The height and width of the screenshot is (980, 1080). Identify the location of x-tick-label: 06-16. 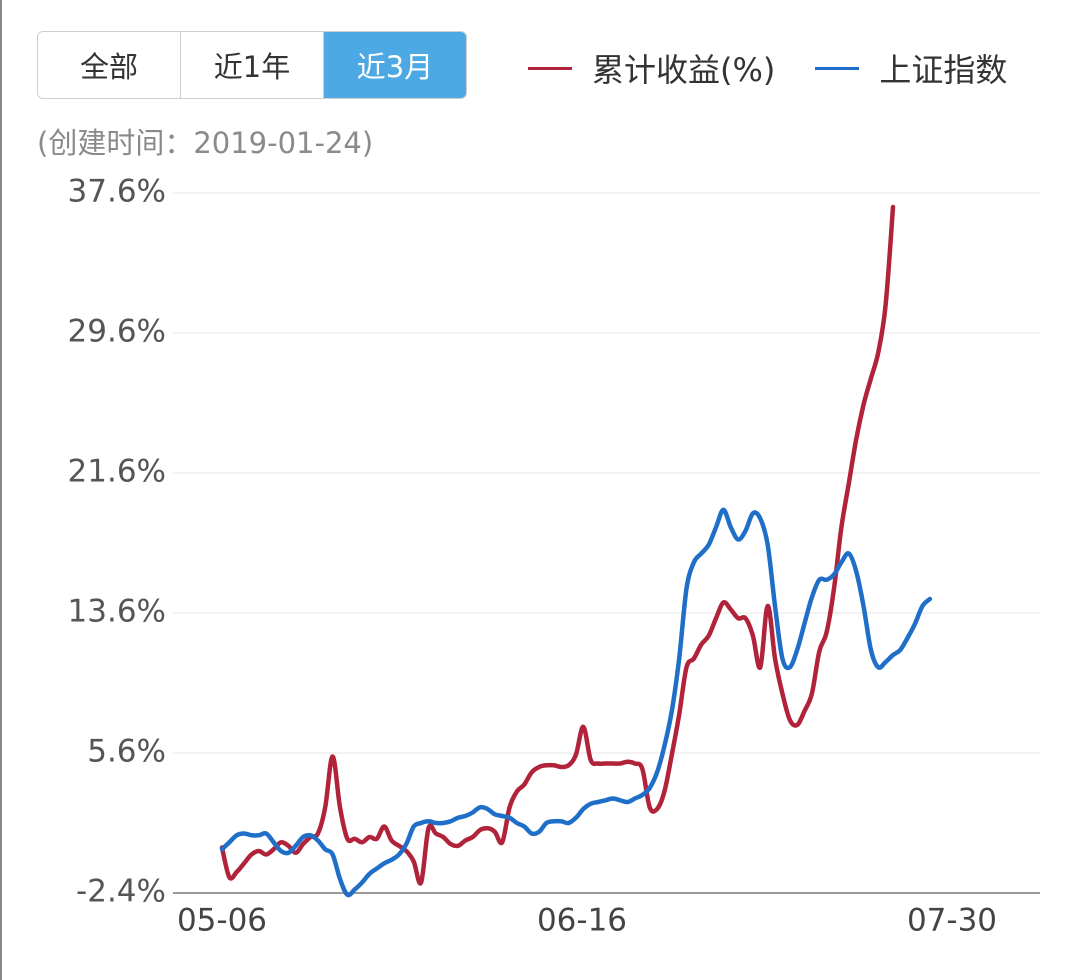
(582, 921).